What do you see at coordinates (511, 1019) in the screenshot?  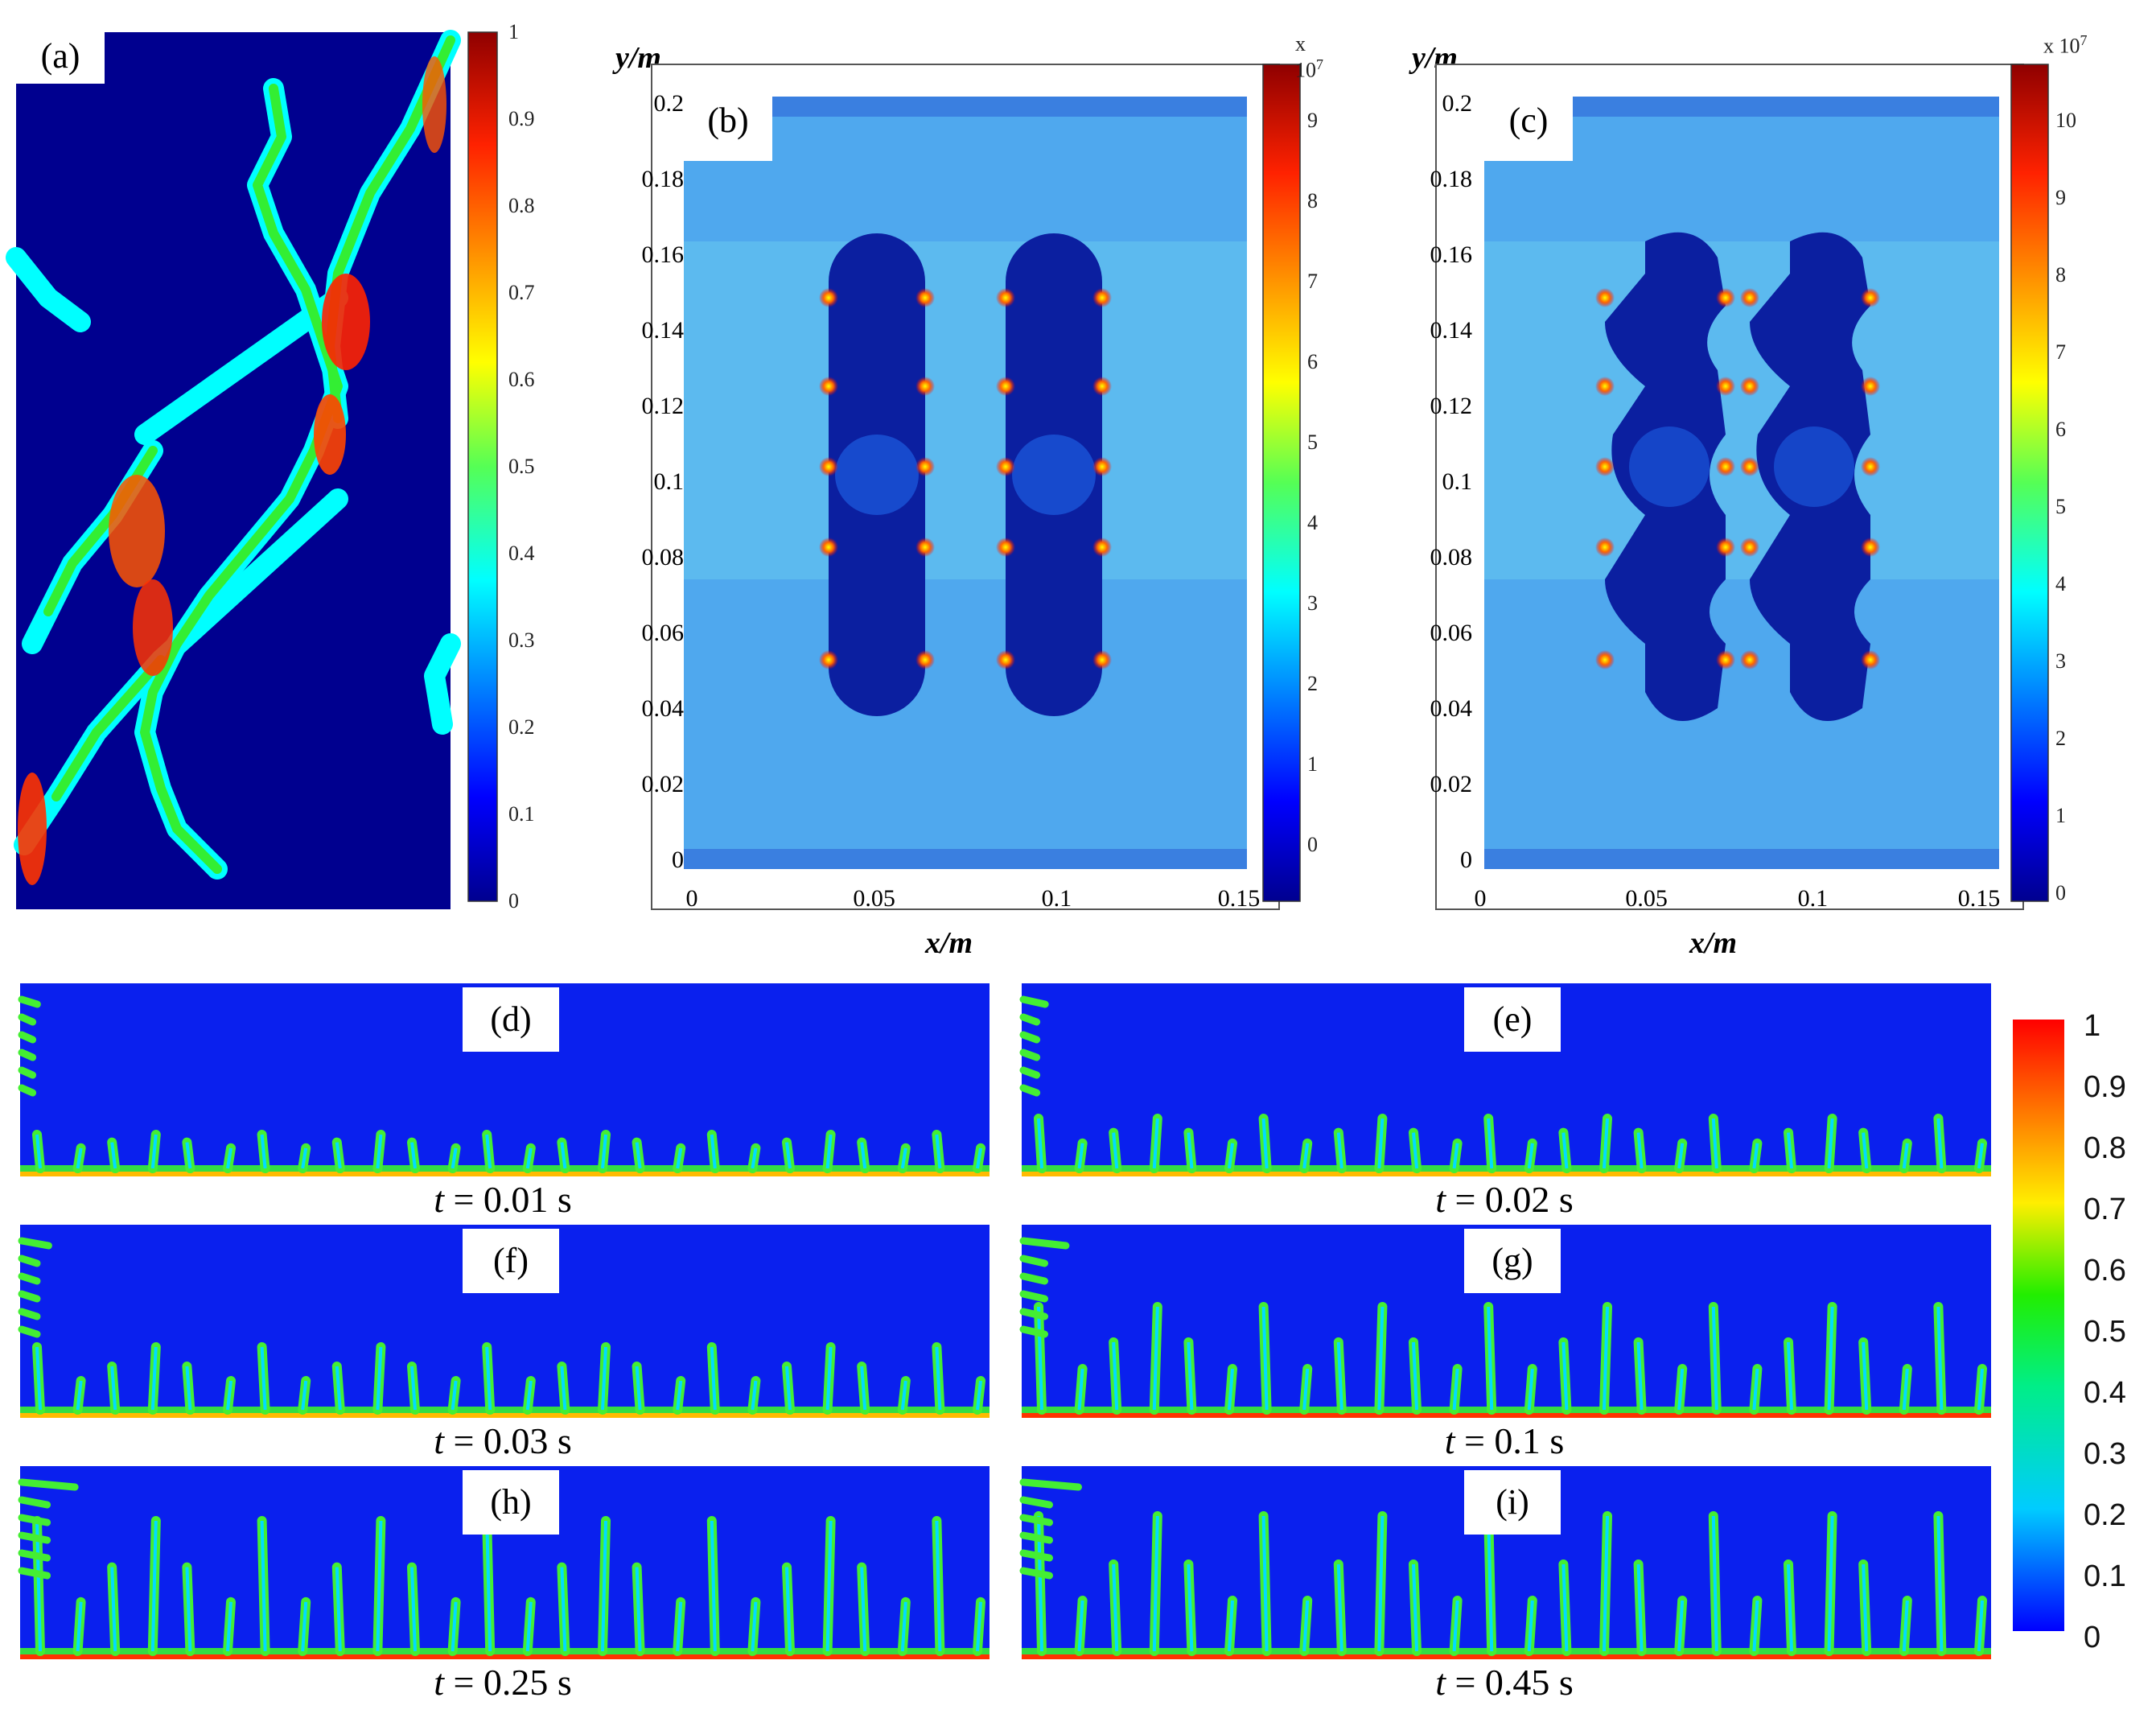 I see `strip-0-label: (d)` at bounding box center [511, 1019].